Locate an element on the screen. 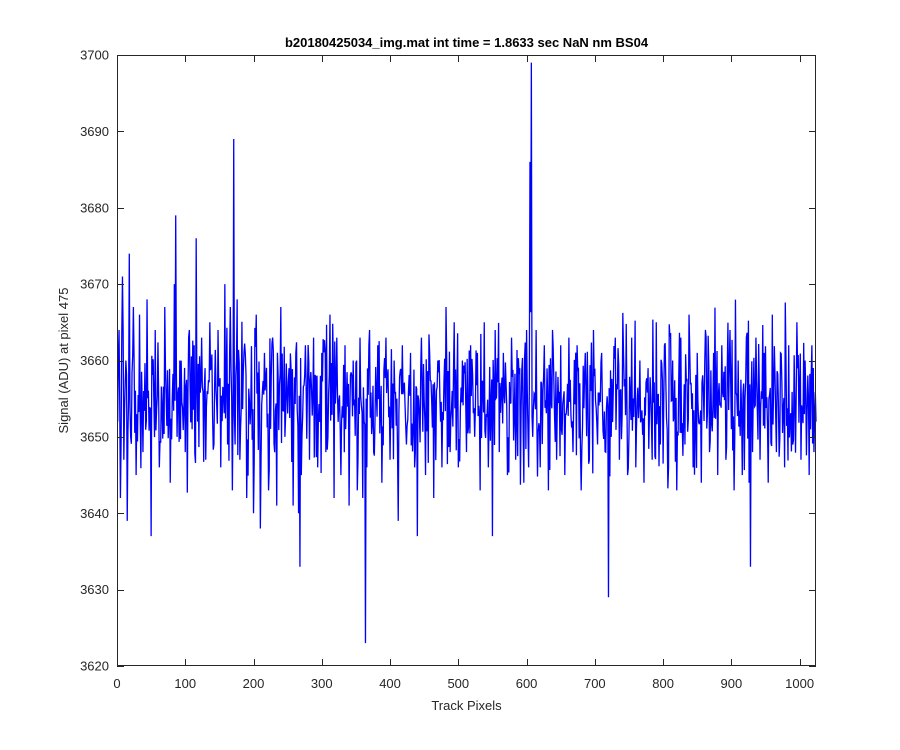 The height and width of the screenshot is (750, 900). x-tick-label: 800 is located at coordinates (663, 683).